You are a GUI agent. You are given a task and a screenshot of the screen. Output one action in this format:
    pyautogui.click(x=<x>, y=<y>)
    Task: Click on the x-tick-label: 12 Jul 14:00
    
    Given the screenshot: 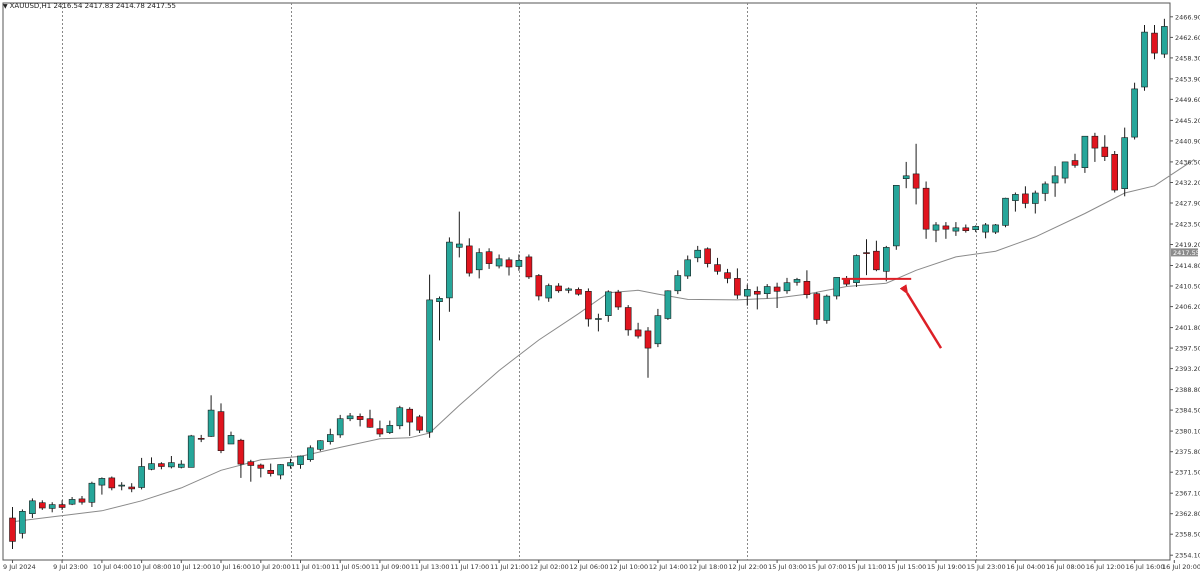 What is the action you would take?
    pyautogui.click(x=668, y=567)
    